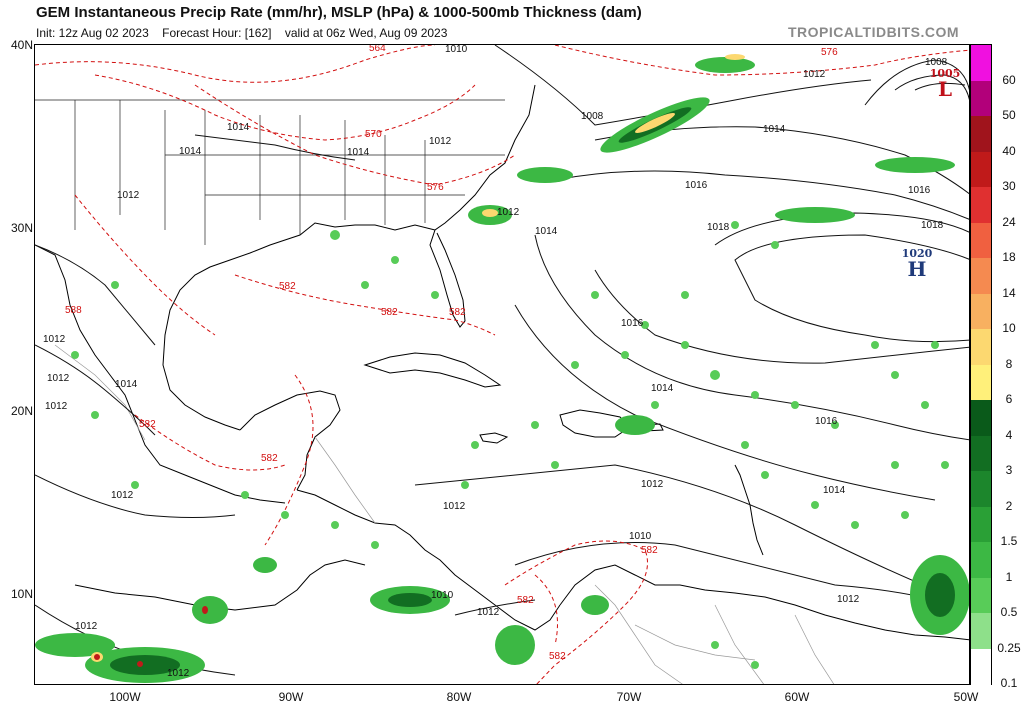 The width and height of the screenshot is (1024, 706). I want to click on colorbar-label: 8, so click(1009, 363).